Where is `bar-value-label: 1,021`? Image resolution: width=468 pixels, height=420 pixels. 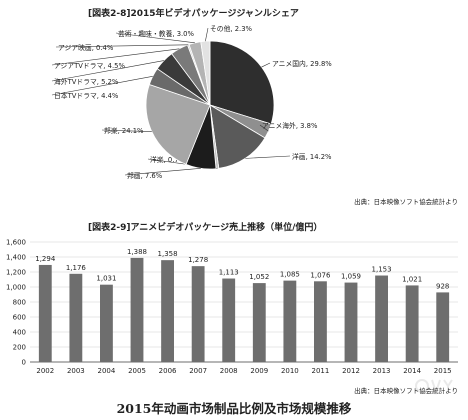 bar-value-label: 1,021 is located at coordinates (412, 279).